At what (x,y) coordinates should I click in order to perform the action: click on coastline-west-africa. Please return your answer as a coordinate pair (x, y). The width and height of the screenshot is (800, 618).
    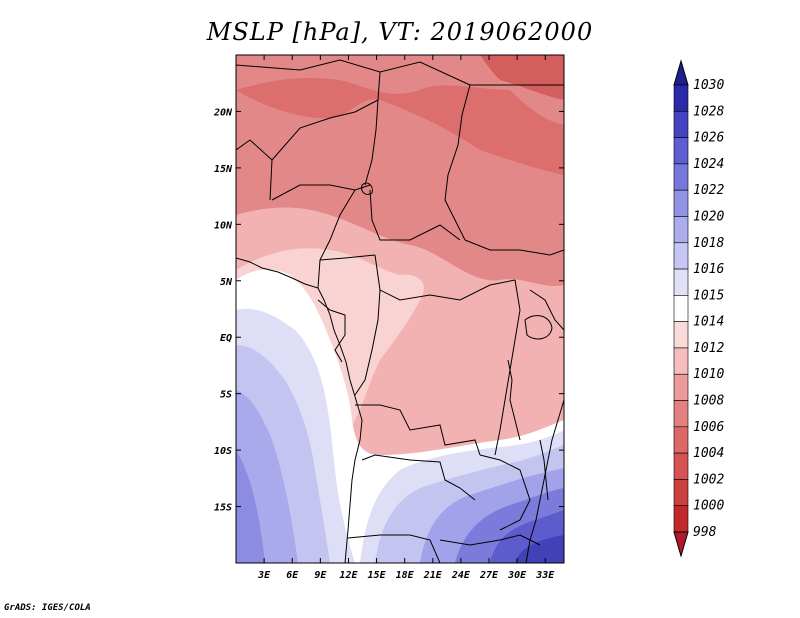
    Looking at the image, I should click on (299, 410).